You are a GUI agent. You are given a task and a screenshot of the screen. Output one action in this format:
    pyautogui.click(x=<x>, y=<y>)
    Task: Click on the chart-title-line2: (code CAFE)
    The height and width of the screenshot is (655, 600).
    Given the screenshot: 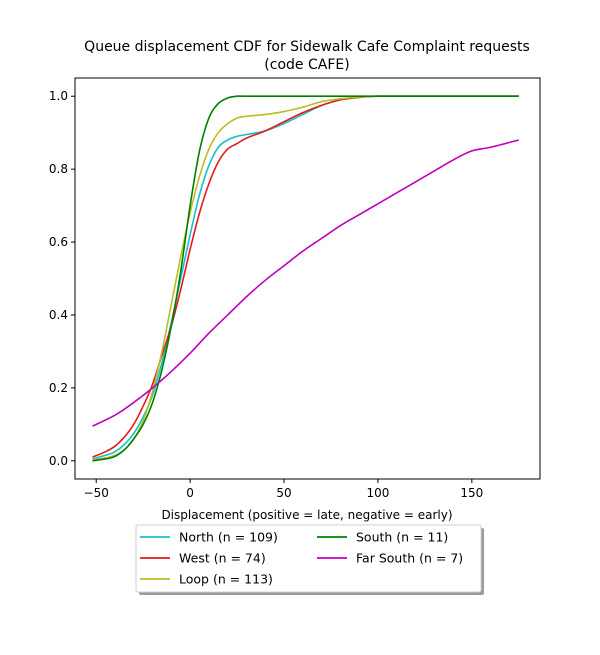 What is the action you would take?
    pyautogui.click(x=306, y=65)
    